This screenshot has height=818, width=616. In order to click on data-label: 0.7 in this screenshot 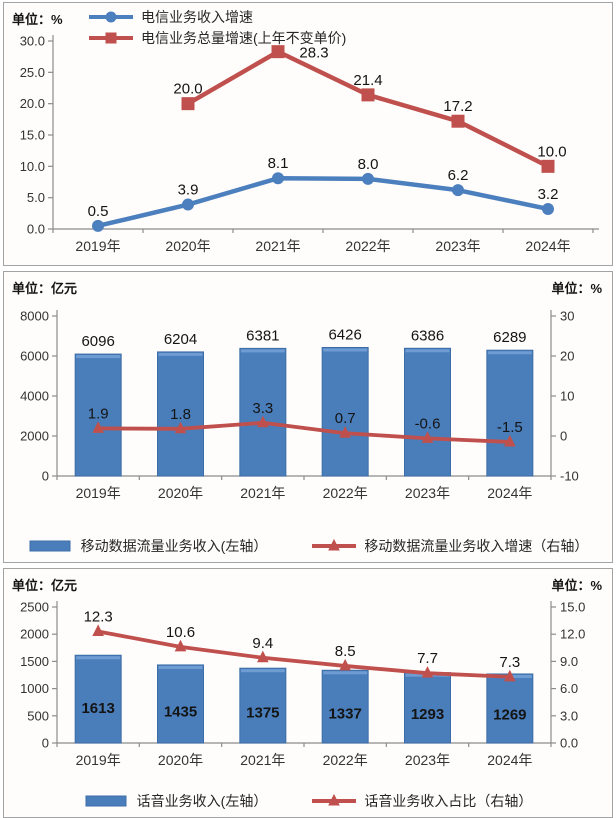, I will do `click(345, 418)`.